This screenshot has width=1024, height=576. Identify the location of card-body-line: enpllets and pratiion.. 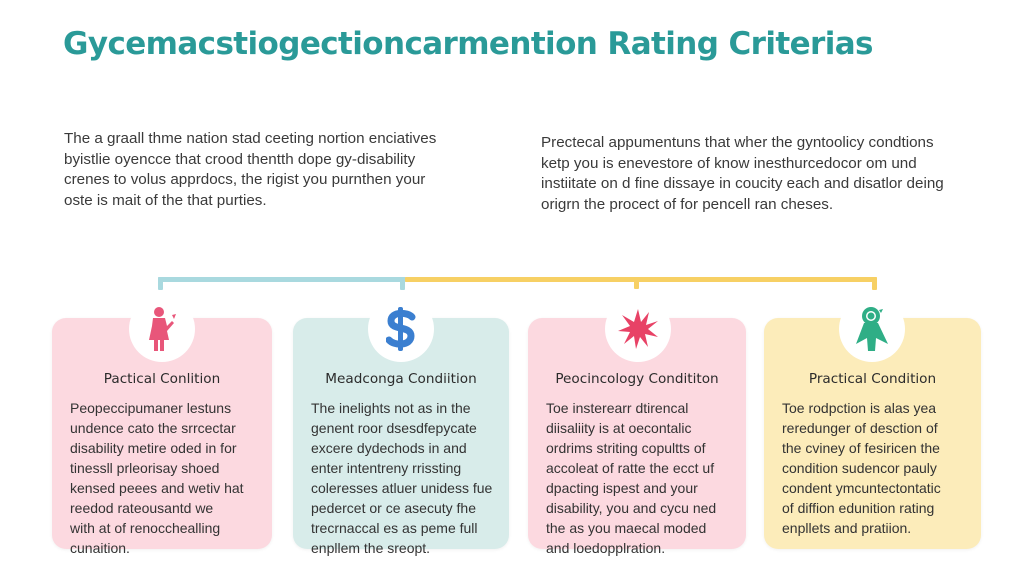
(847, 528).